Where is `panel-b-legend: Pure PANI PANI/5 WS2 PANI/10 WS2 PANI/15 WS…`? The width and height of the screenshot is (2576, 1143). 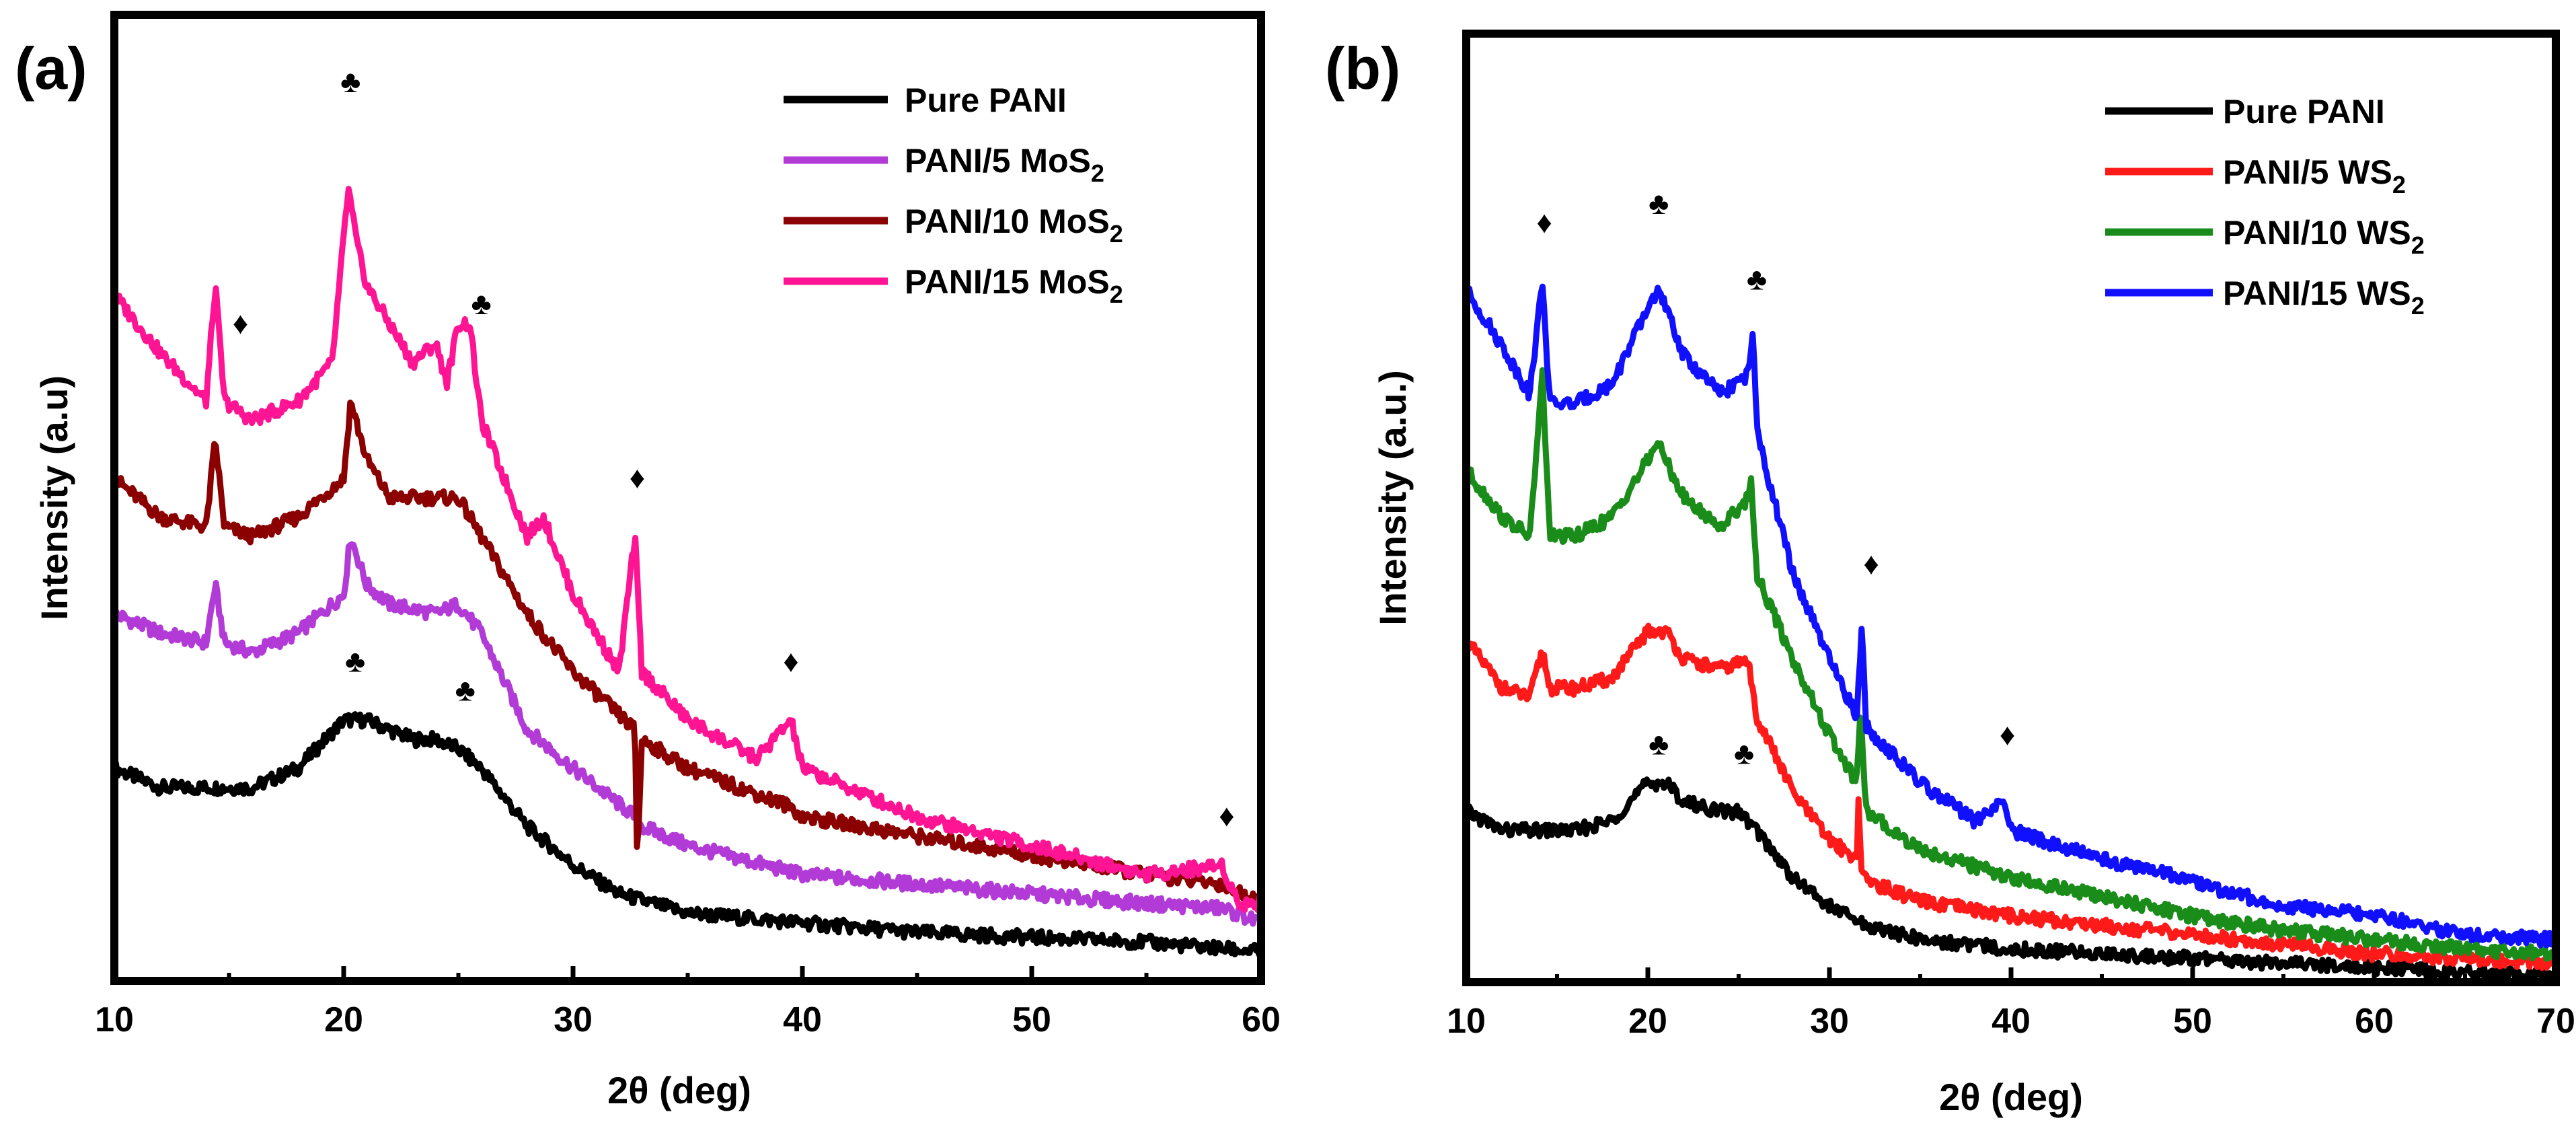
panel-b-legend: Pure PANI PANI/5 WS2 PANI/10 WS2 PANI/15 WS… is located at coordinates (2265, 206).